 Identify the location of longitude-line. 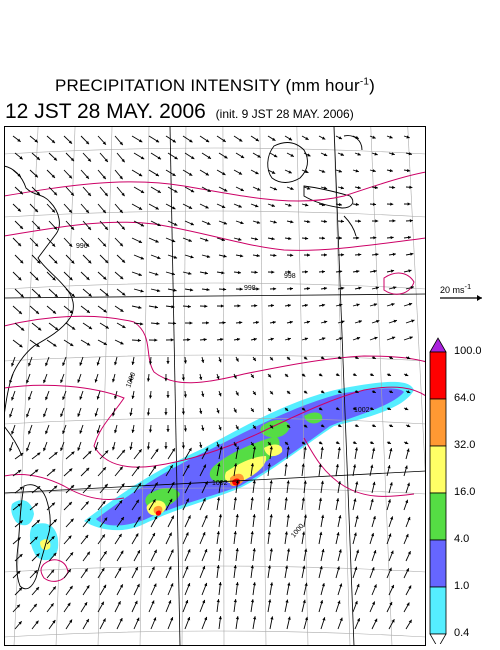
(223, 386).